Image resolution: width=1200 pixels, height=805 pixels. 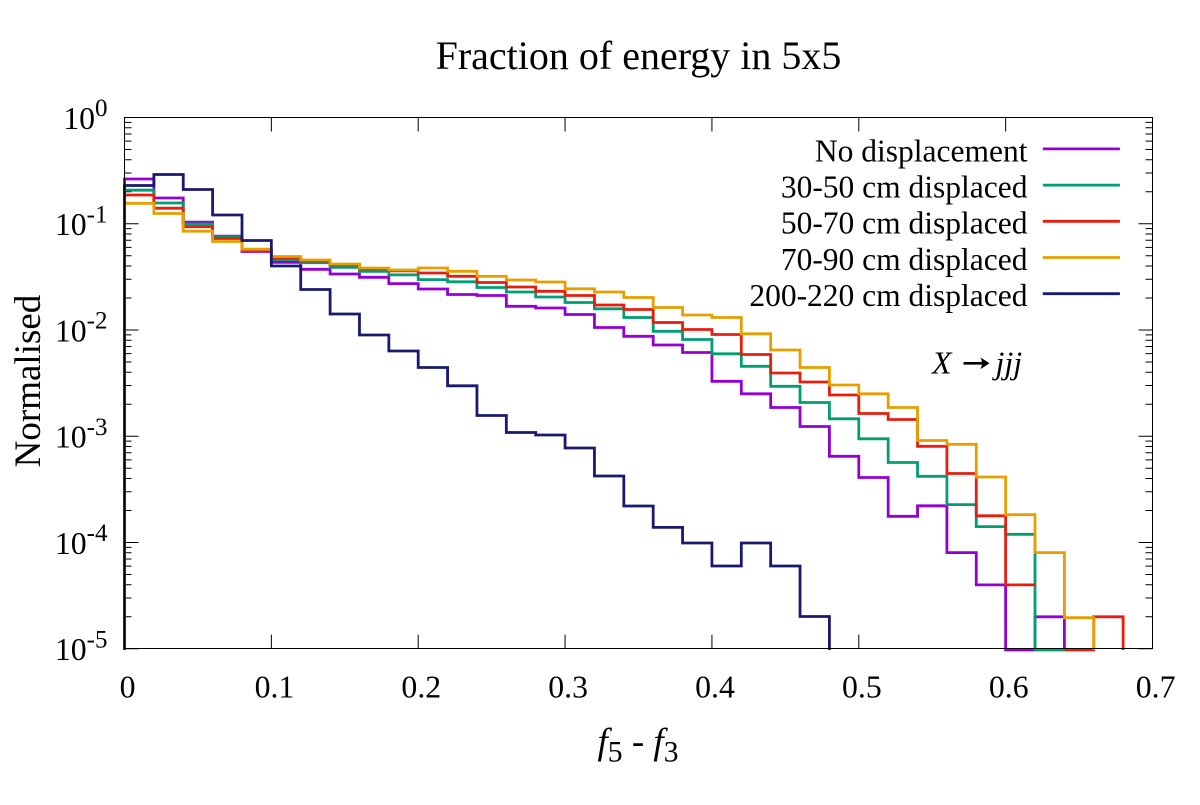 What do you see at coordinates (904, 223) in the screenshot?
I see `svg-text: 50-70 cm displaced` at bounding box center [904, 223].